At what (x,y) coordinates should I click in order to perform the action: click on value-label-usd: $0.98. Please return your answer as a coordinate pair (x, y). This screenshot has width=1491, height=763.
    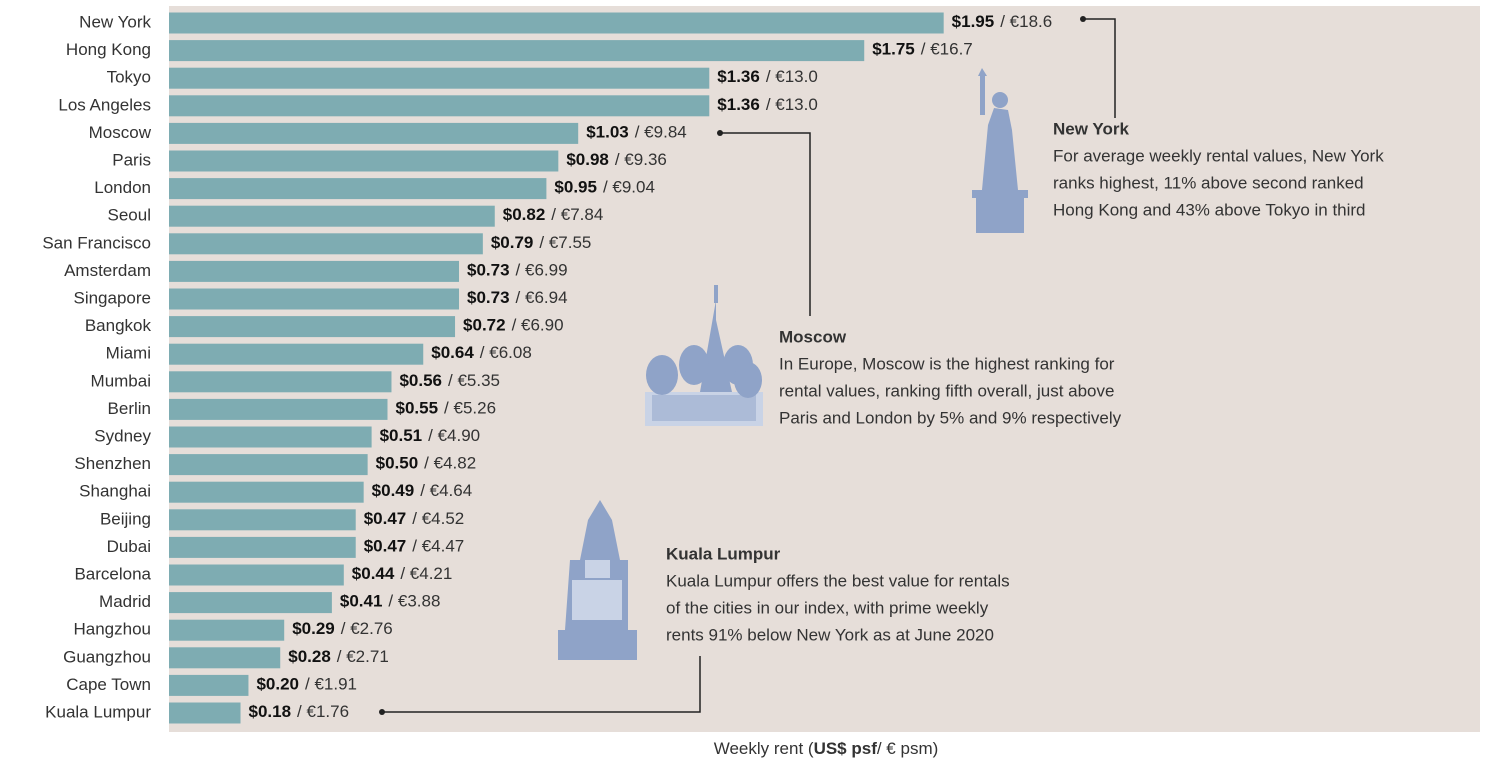
    Looking at the image, I should click on (587, 159).